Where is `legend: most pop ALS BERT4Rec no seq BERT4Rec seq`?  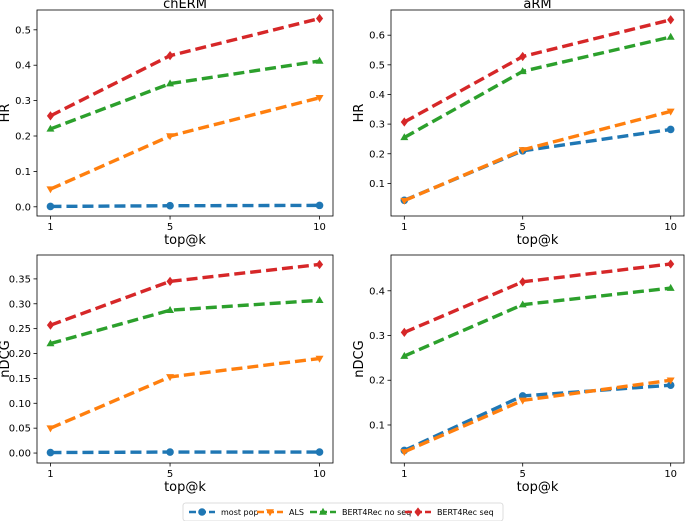
legend: most pop ALS BERT4Rec no seq BERT4Rec seq is located at coordinates (343, 512).